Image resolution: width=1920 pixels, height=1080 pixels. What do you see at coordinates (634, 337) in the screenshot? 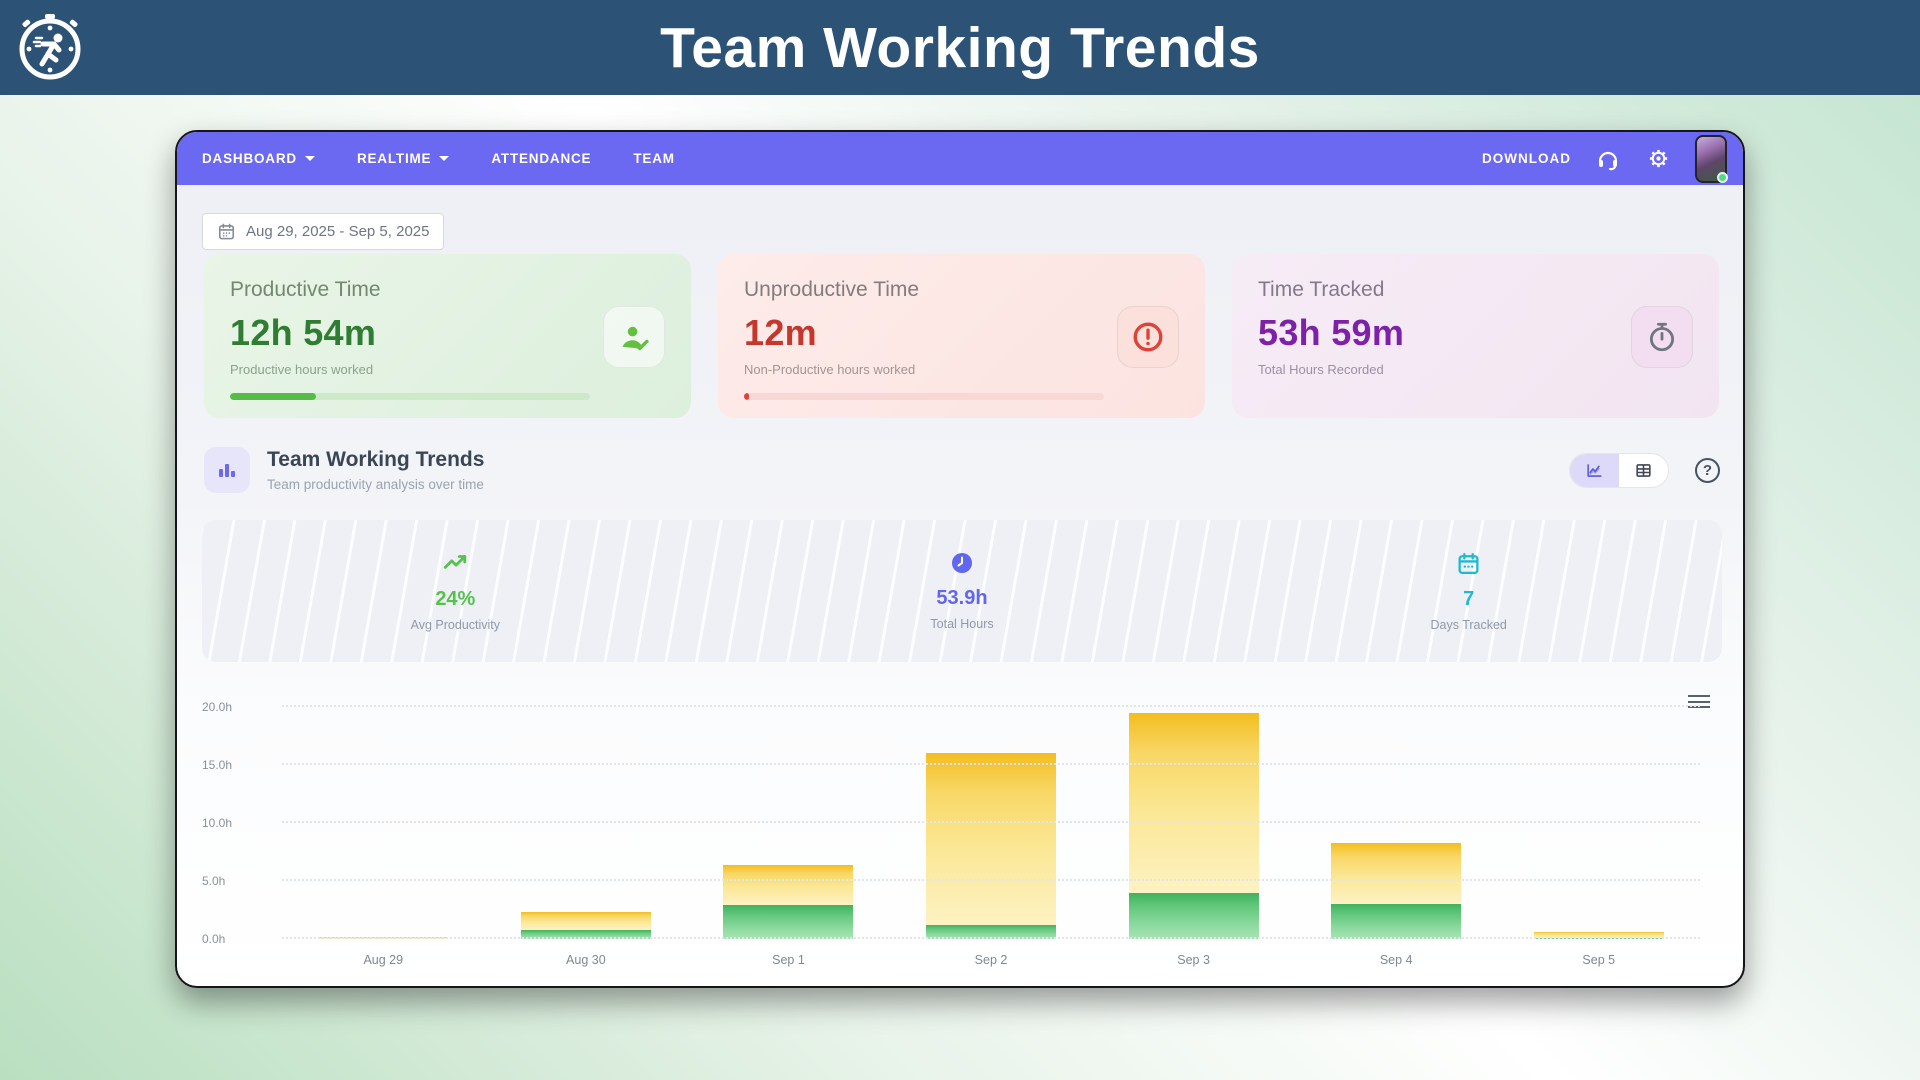
I see `user-check-icon` at bounding box center [634, 337].